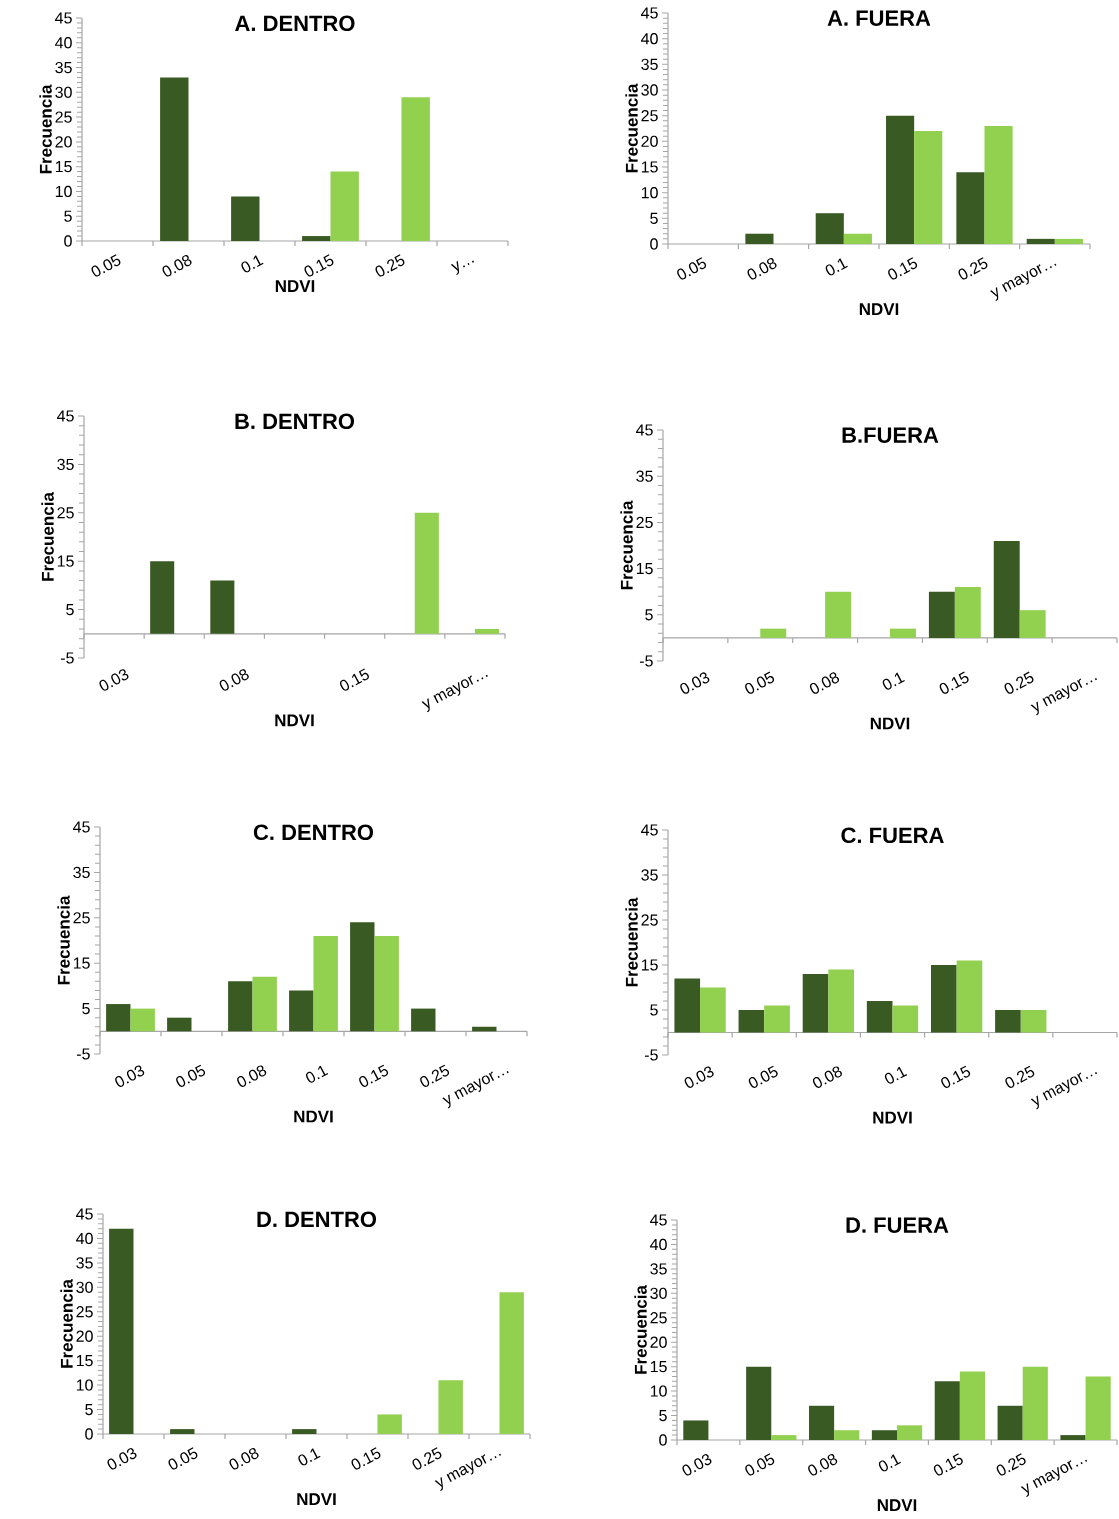 The height and width of the screenshot is (1519, 1119). Describe the element at coordinates (295, 23) in the screenshot. I see `chart-title: A. DENTRO` at that location.